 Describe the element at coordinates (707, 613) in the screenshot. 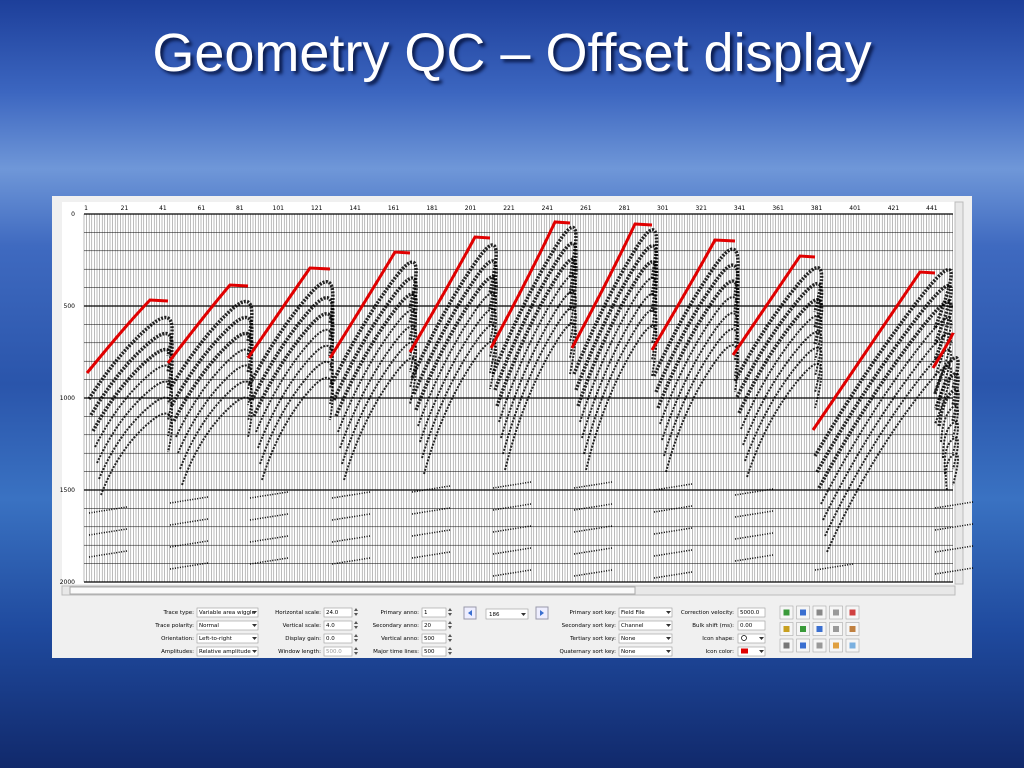

I see `control-label: Correction velocity:` at that location.